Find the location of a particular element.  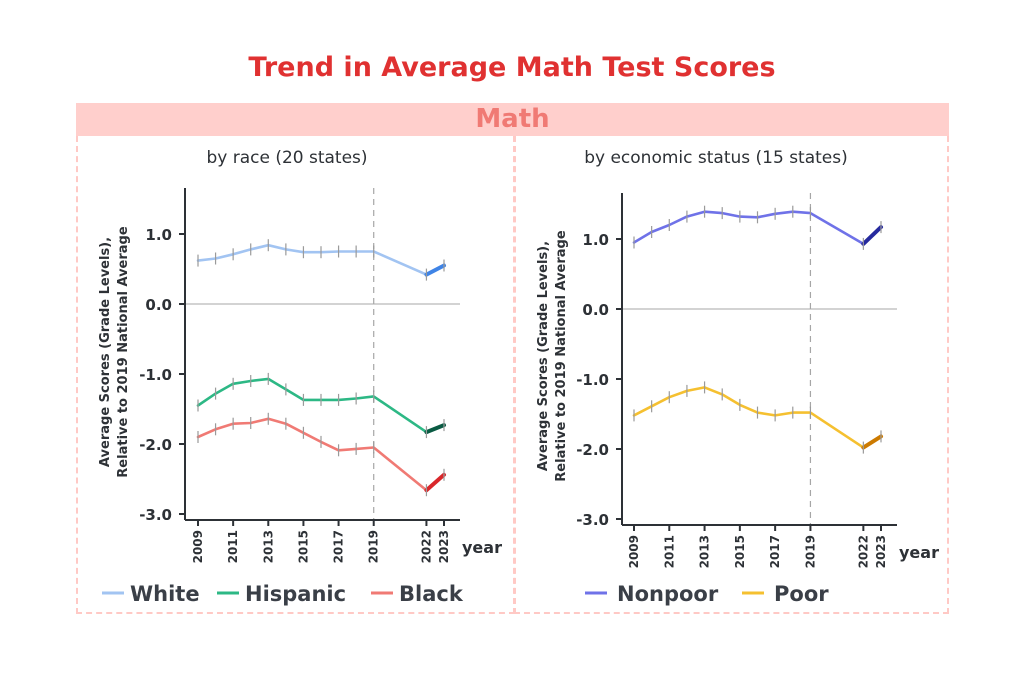

series-2023-segment-white is located at coordinates (435, 270).